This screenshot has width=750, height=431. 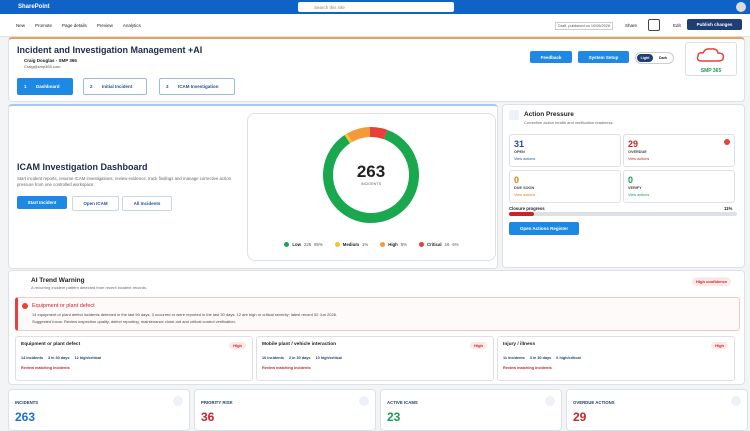 What do you see at coordinates (95, 203) in the screenshot?
I see `open-icam: Open ICAM` at bounding box center [95, 203].